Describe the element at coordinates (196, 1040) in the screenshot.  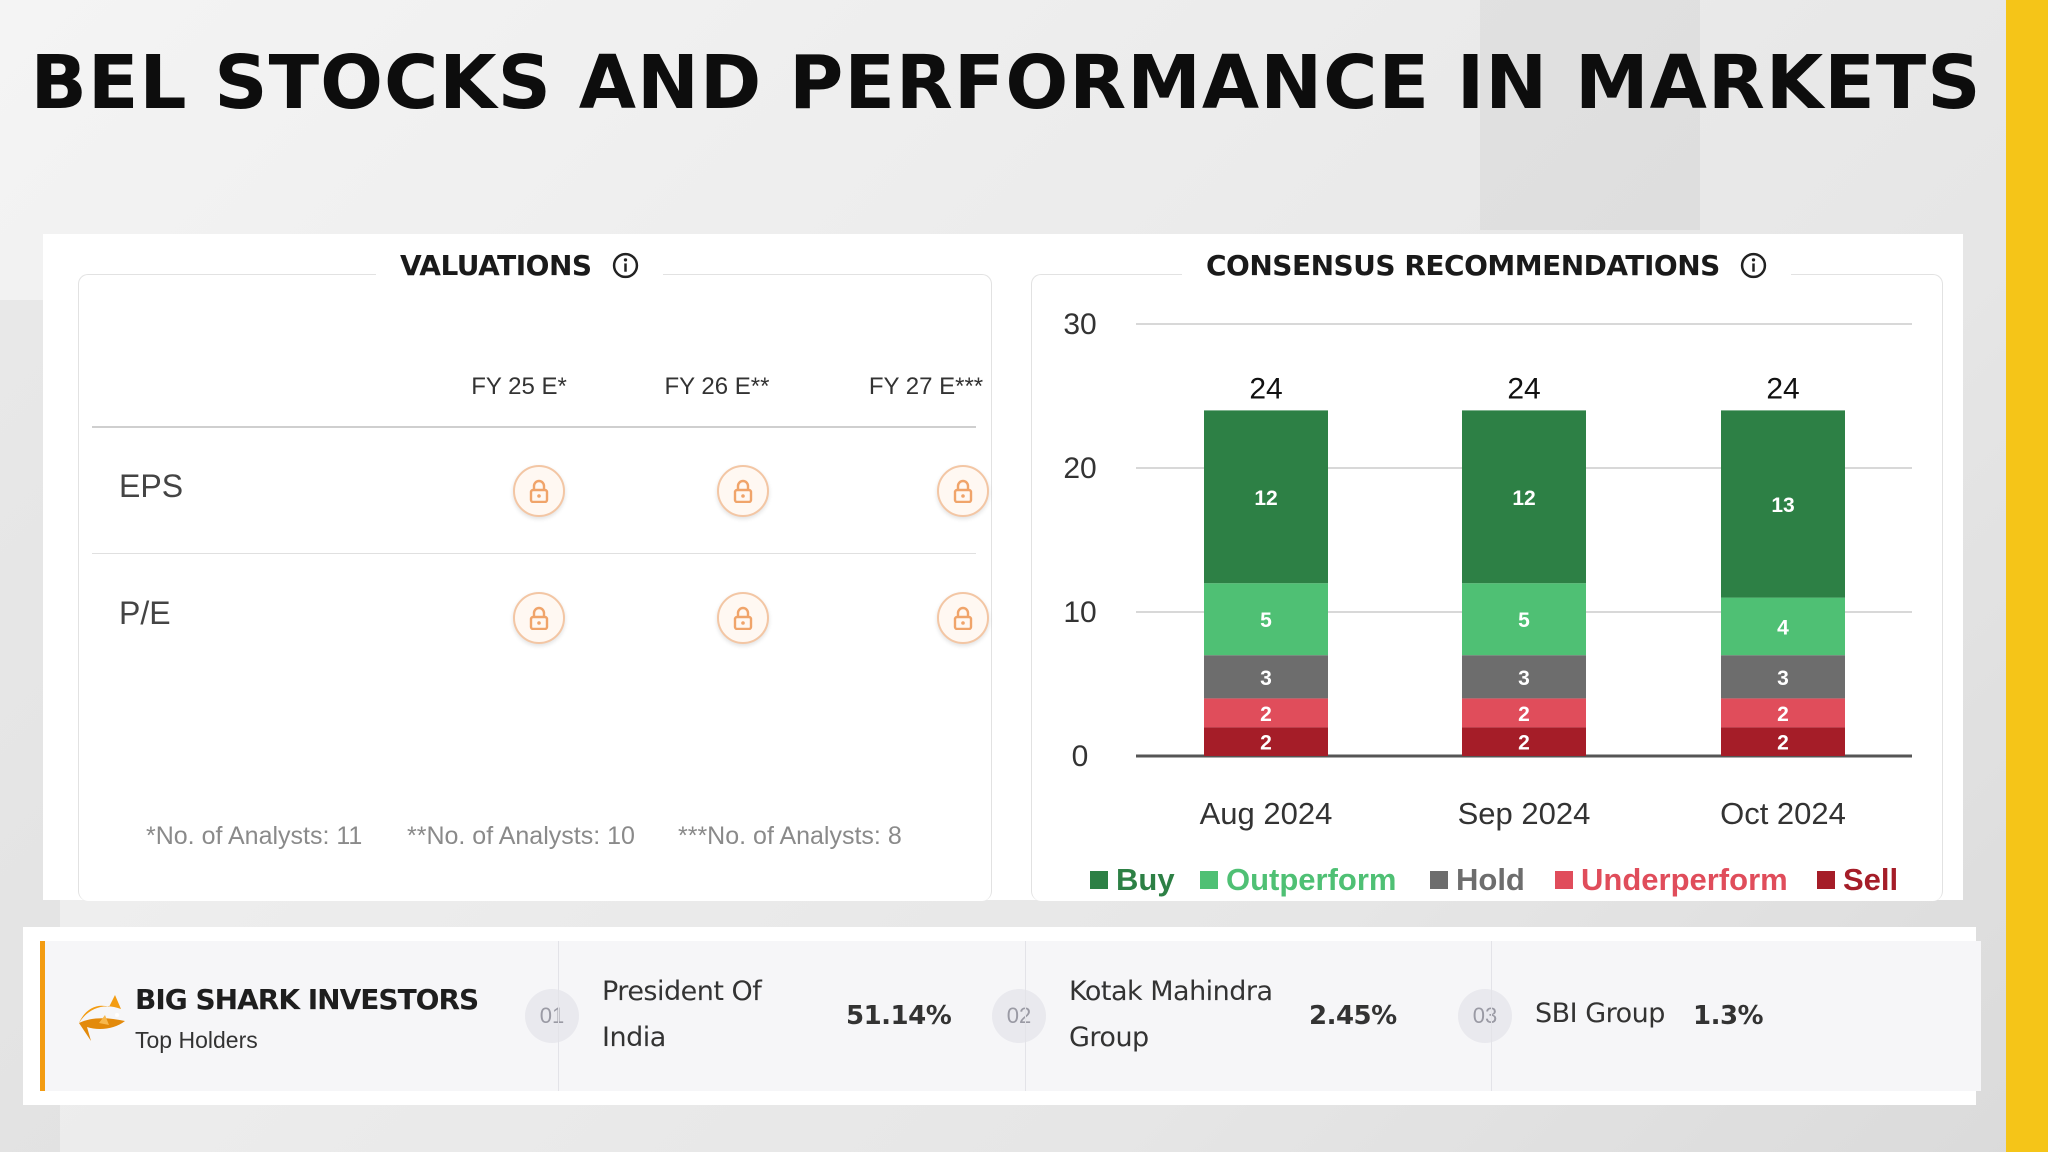
I see `holders-subtitle: Top Holders` at that location.